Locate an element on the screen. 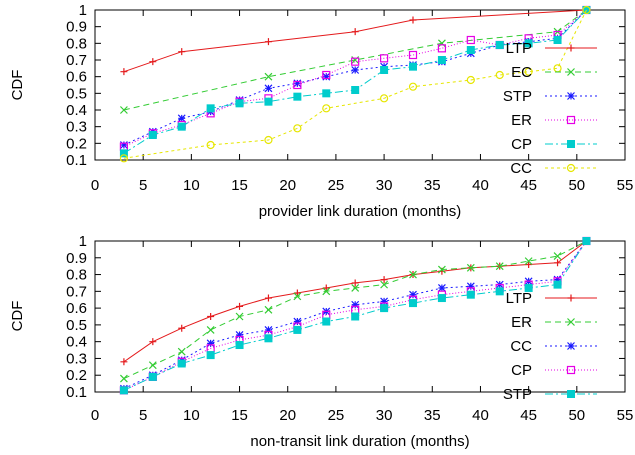 Image resolution: width=635 pixels, height=455 pixels. legend-item-ER: ER is located at coordinates (554, 322).